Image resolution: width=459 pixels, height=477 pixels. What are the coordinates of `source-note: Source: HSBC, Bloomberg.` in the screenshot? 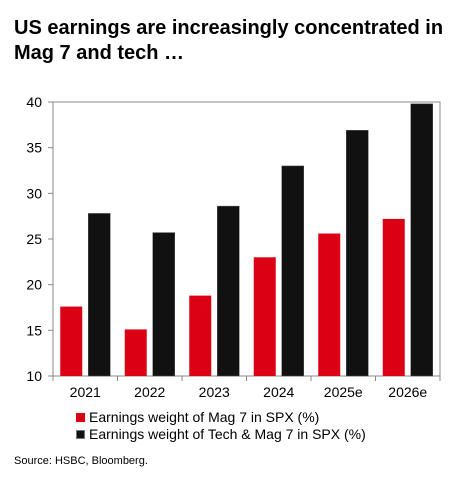 It's located at (81, 461).